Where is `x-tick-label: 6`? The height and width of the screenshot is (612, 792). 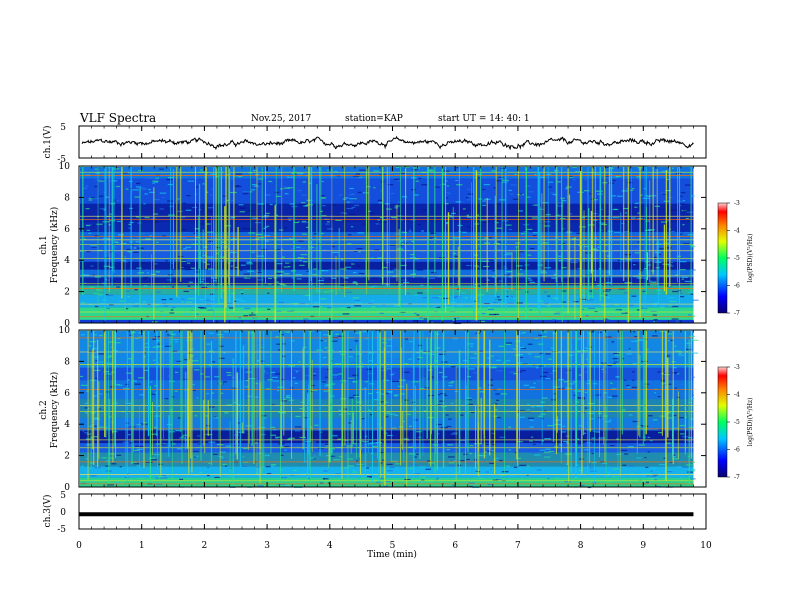
x-tick-label: 6 is located at coordinates (455, 546).